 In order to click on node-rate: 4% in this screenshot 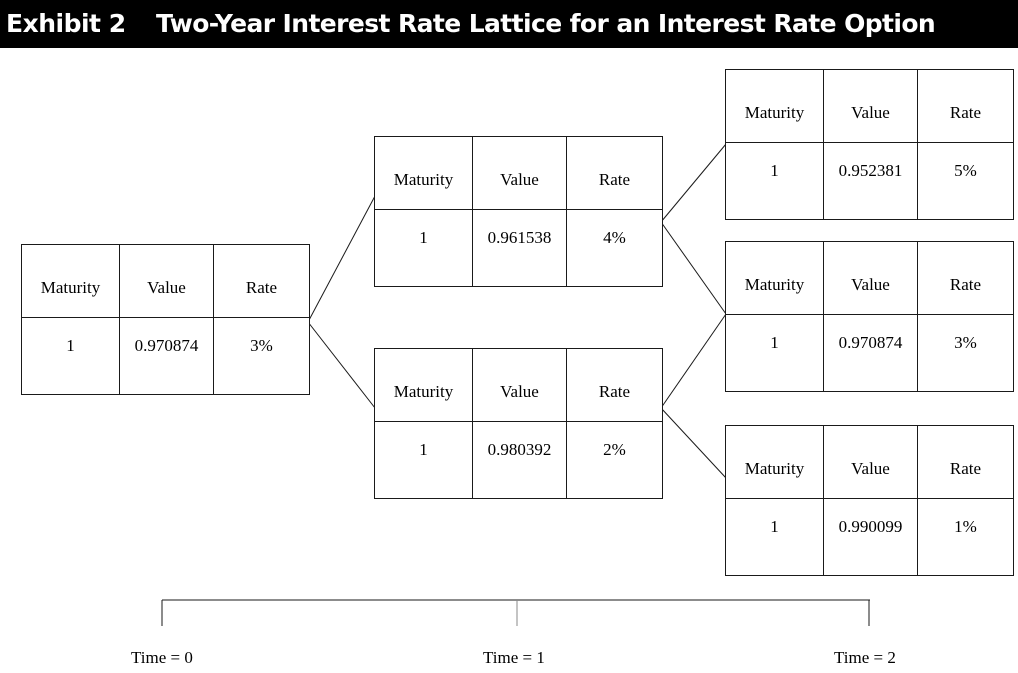, I will do `click(614, 248)`.